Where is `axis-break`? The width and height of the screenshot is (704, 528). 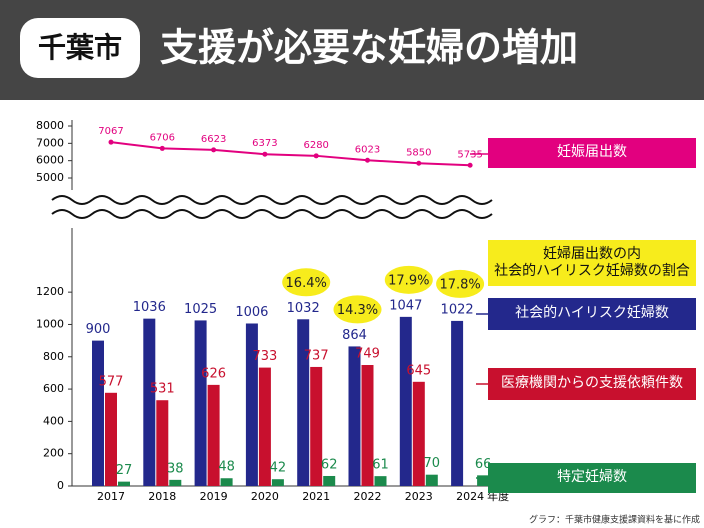
axis-break is located at coordinates (272, 207).